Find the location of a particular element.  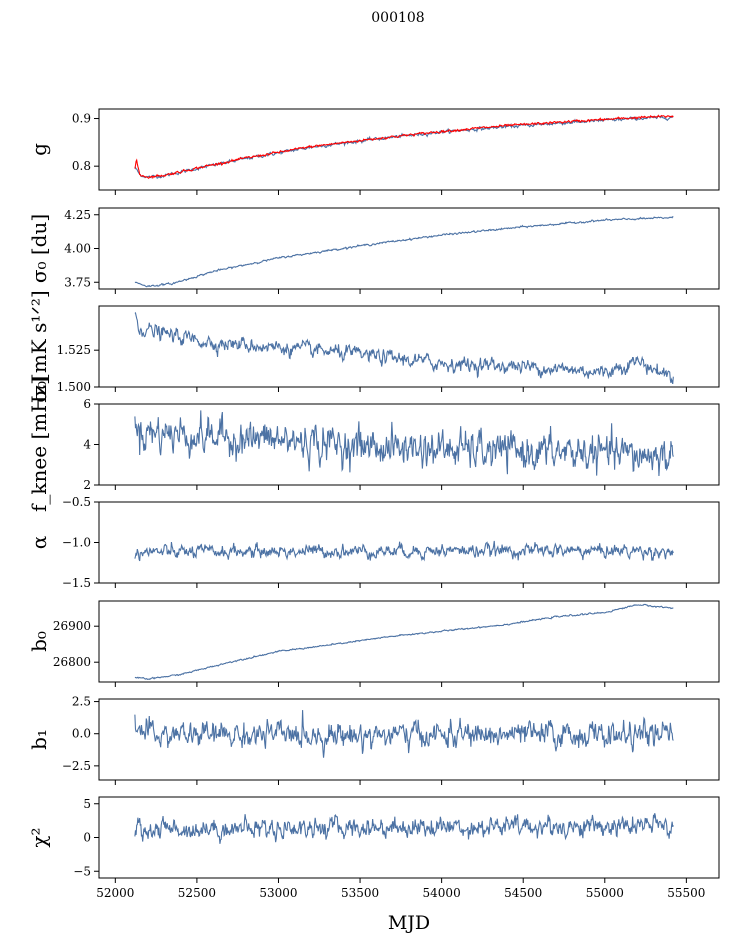

y-tick-label: 4.25 is located at coordinates (77, 215).